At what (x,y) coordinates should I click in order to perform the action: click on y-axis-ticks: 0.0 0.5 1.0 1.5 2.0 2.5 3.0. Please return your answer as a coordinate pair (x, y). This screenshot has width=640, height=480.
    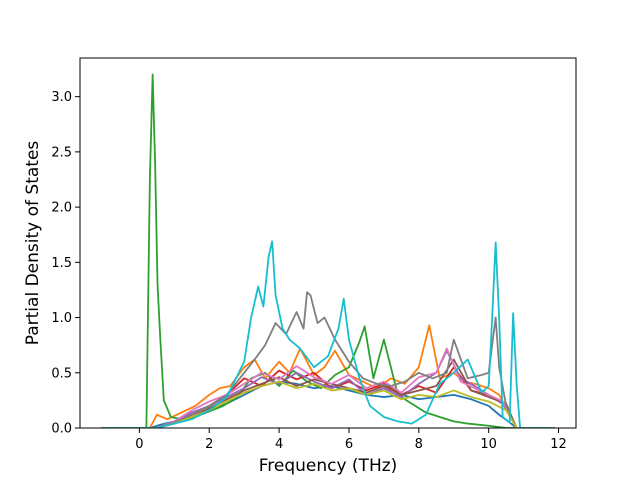
    Looking at the image, I should click on (65, 263).